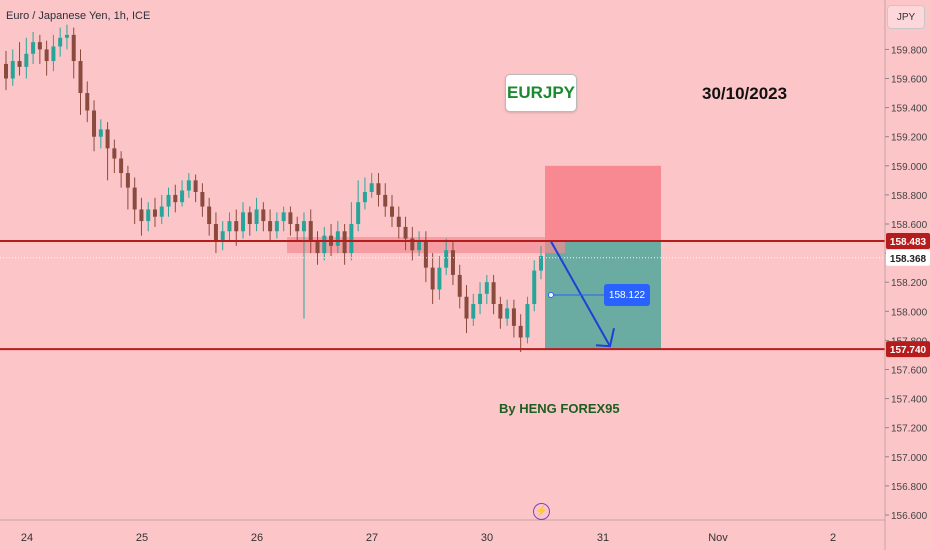  I want to click on y-tick-label: 159.800, so click(909, 50).